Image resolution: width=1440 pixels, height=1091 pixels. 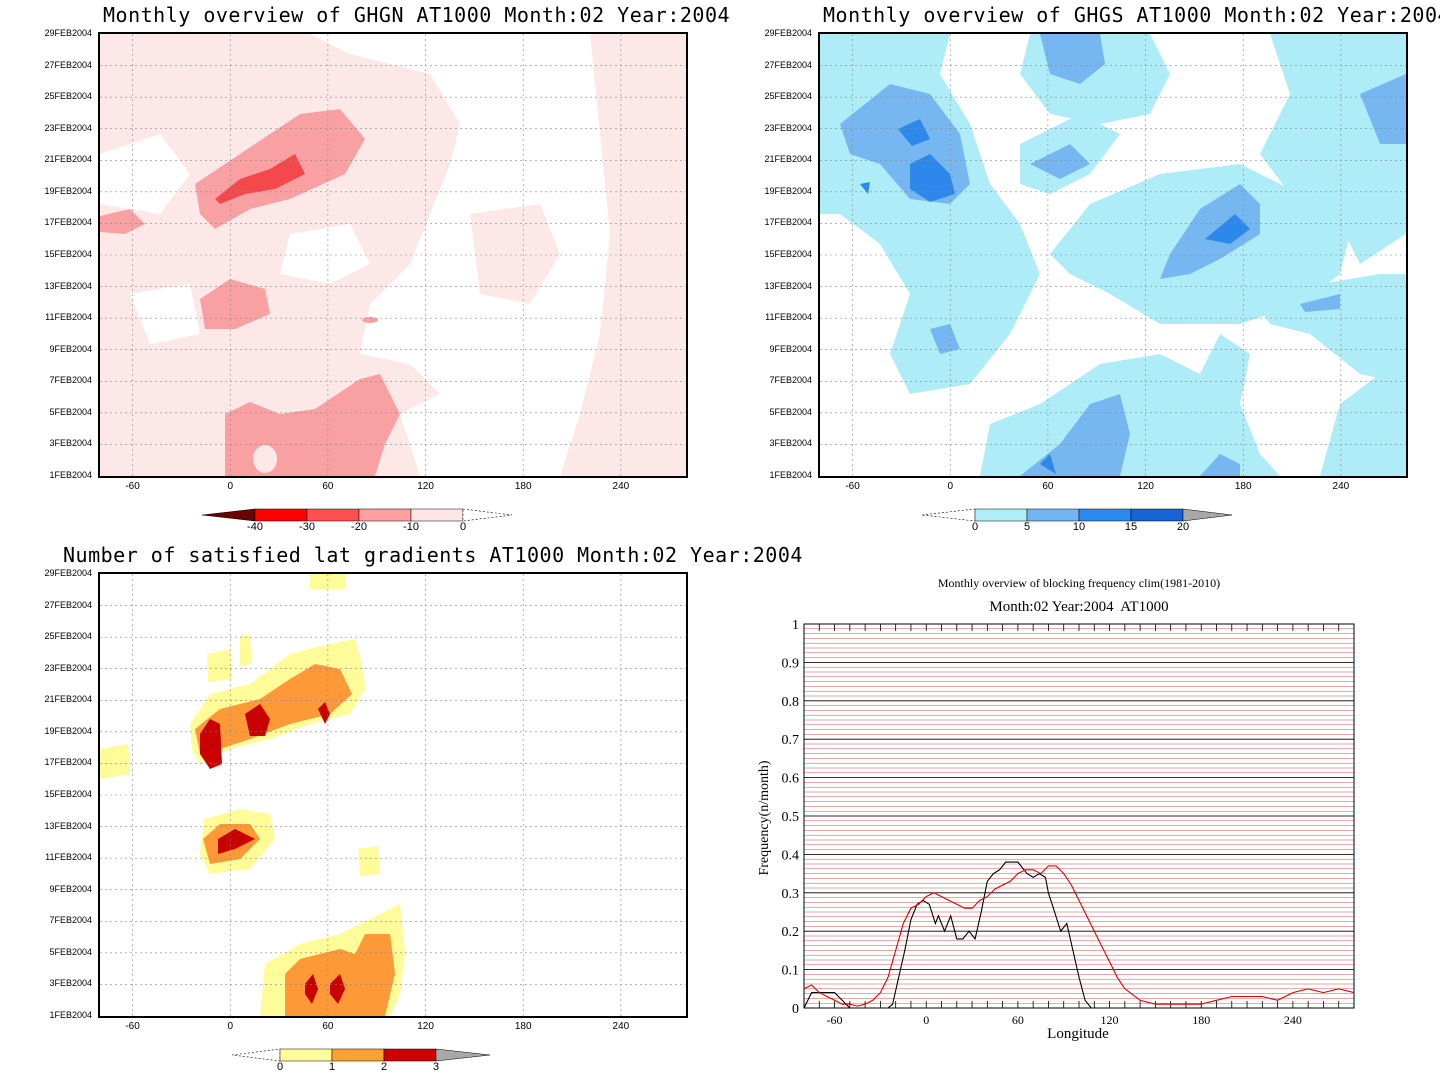 What do you see at coordinates (1183, 527) in the screenshot?
I see `colorbar-label: 20` at bounding box center [1183, 527].